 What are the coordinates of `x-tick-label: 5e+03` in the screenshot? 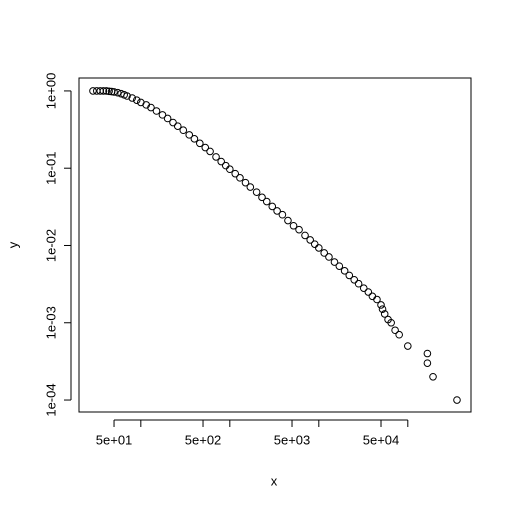 It's located at (292, 439).